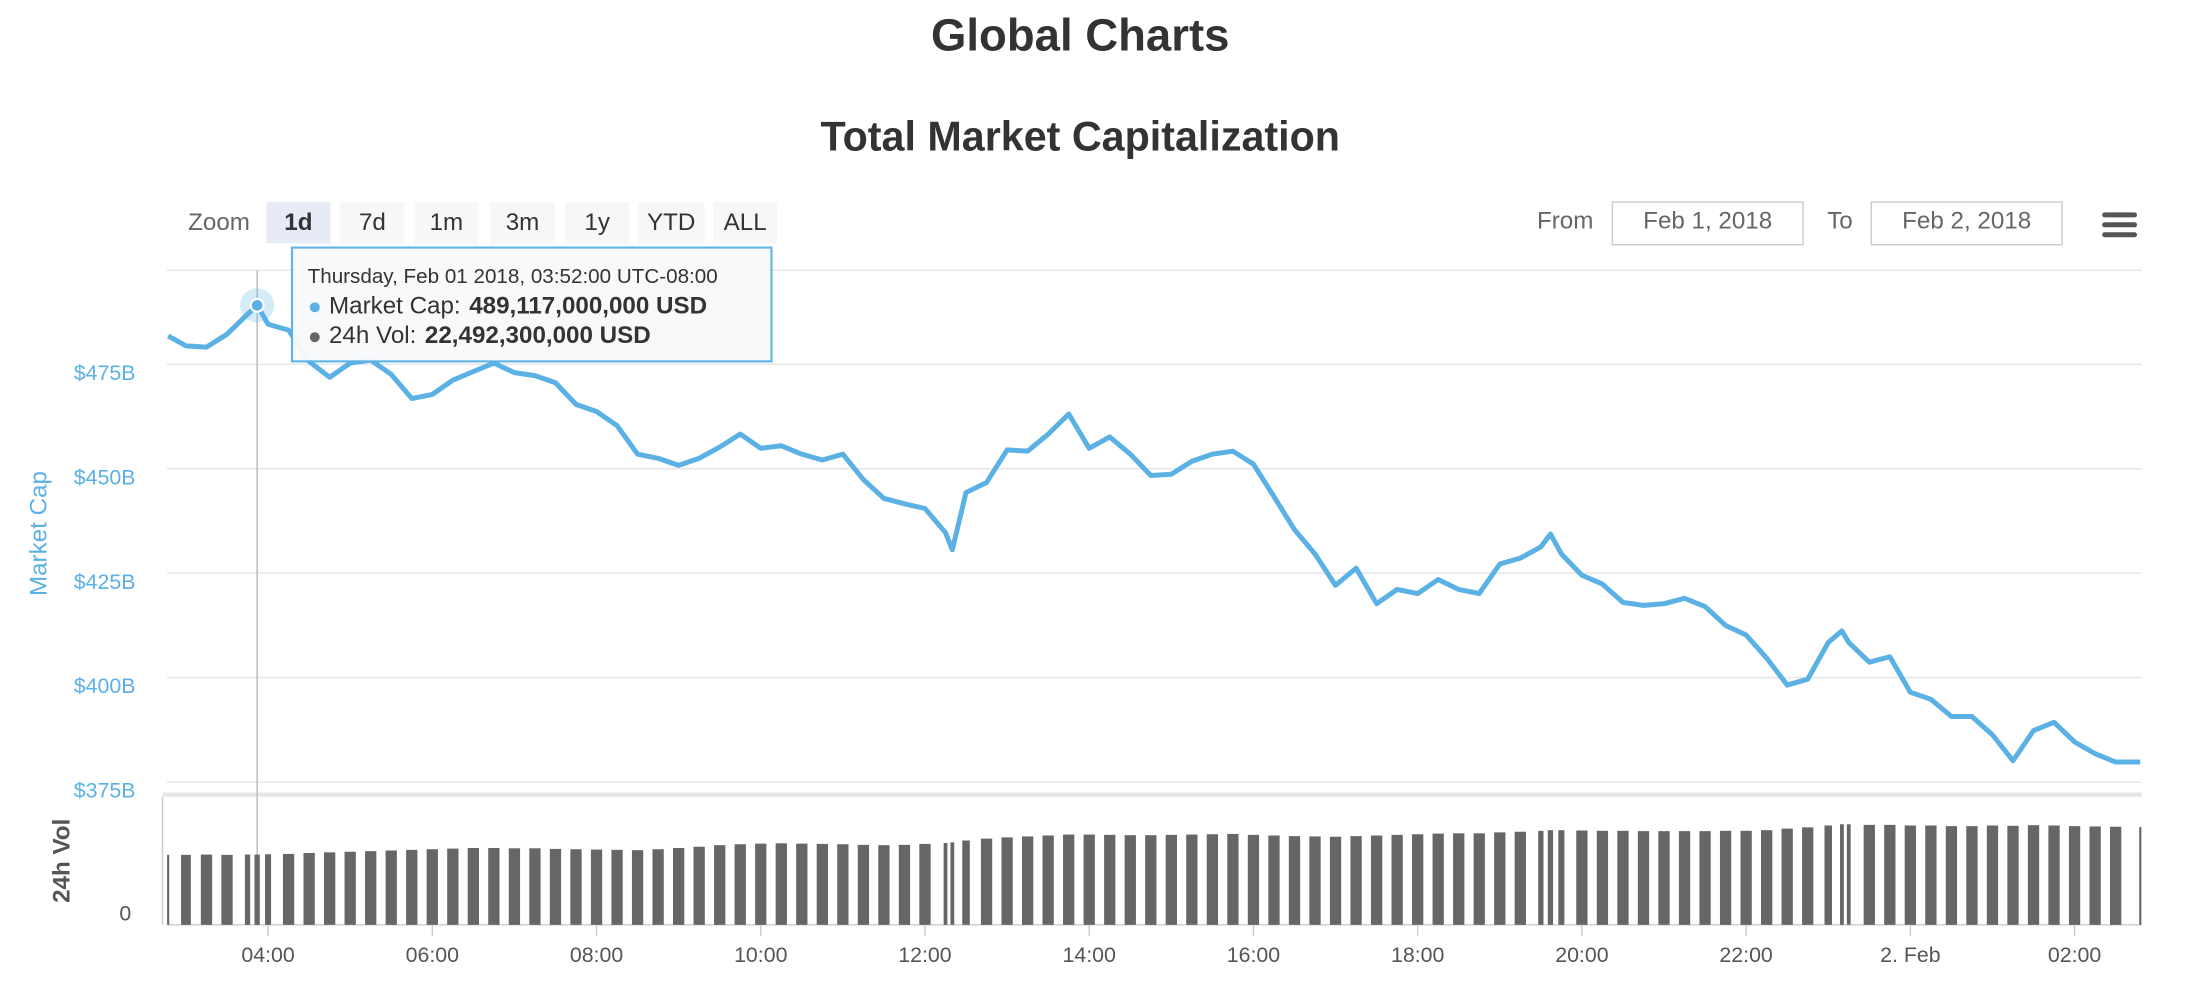 This screenshot has height=986, width=2206. What do you see at coordinates (1746, 955) in the screenshot?
I see `x-tick-label: 22:00` at bounding box center [1746, 955].